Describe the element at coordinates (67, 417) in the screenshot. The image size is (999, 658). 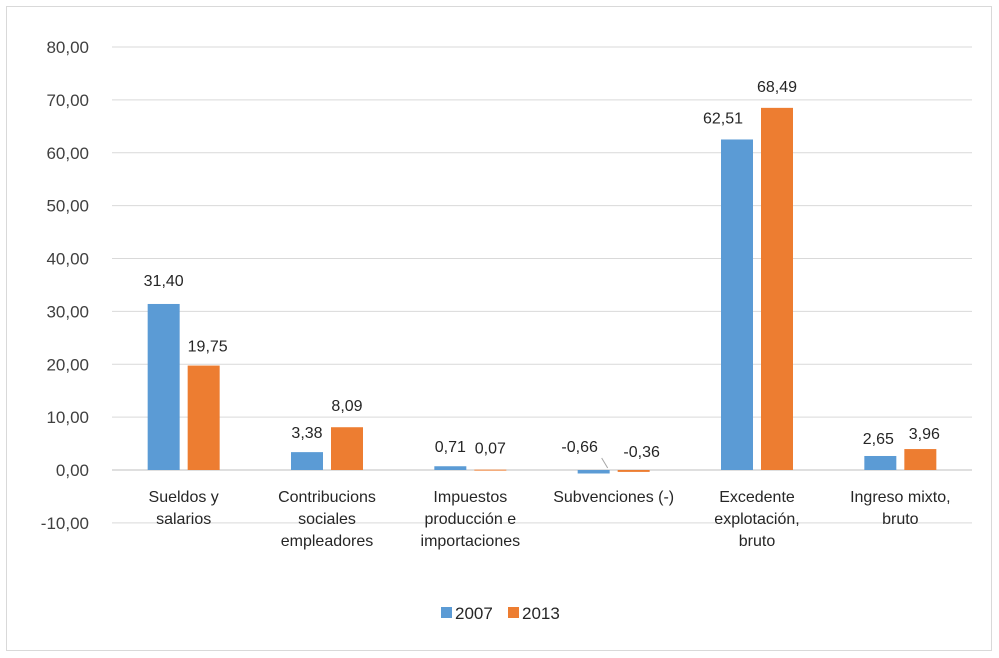
I see `y-tick-label: 10,00` at that location.